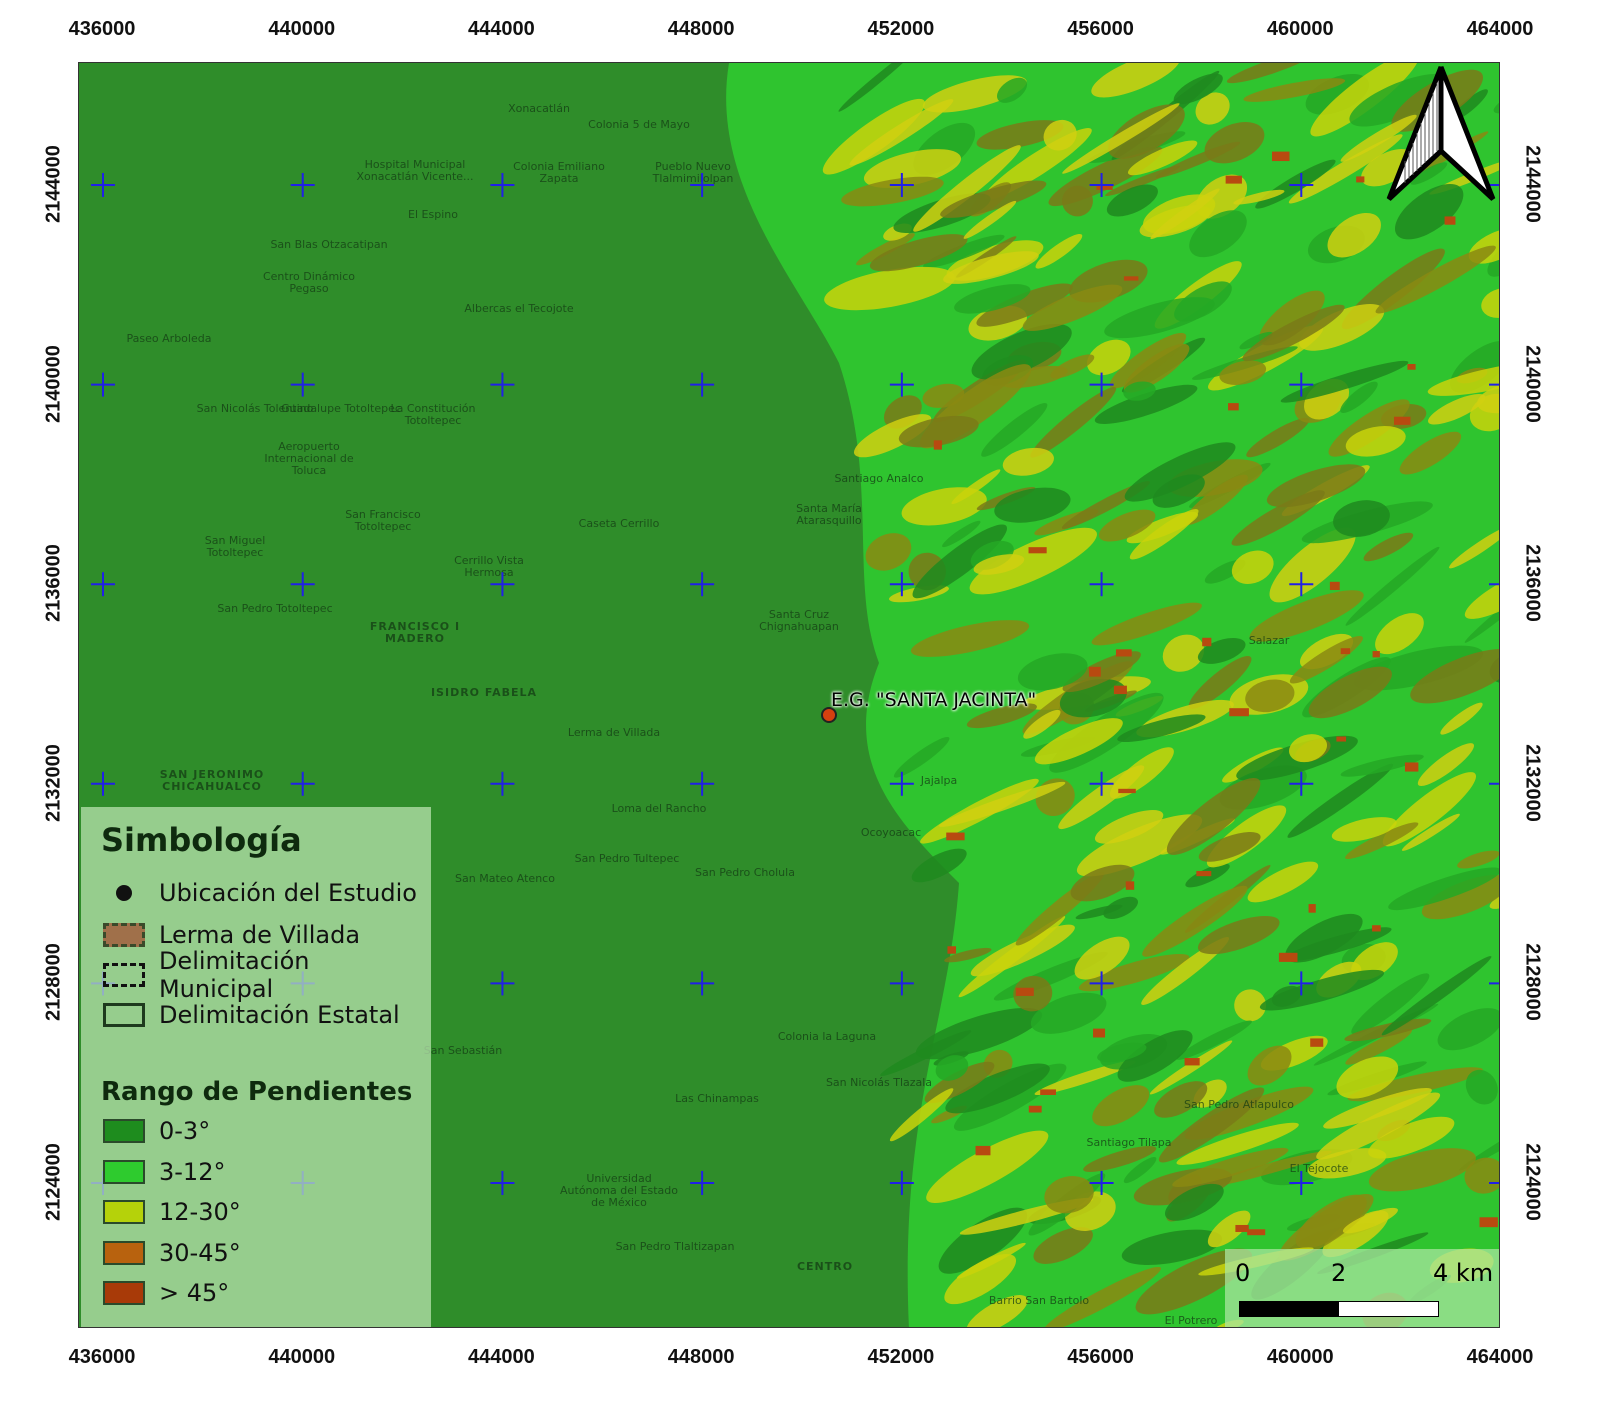 The image size is (1600, 1408). I want to click on legend-item-state: Delimitación Estatal, so click(251, 1015).